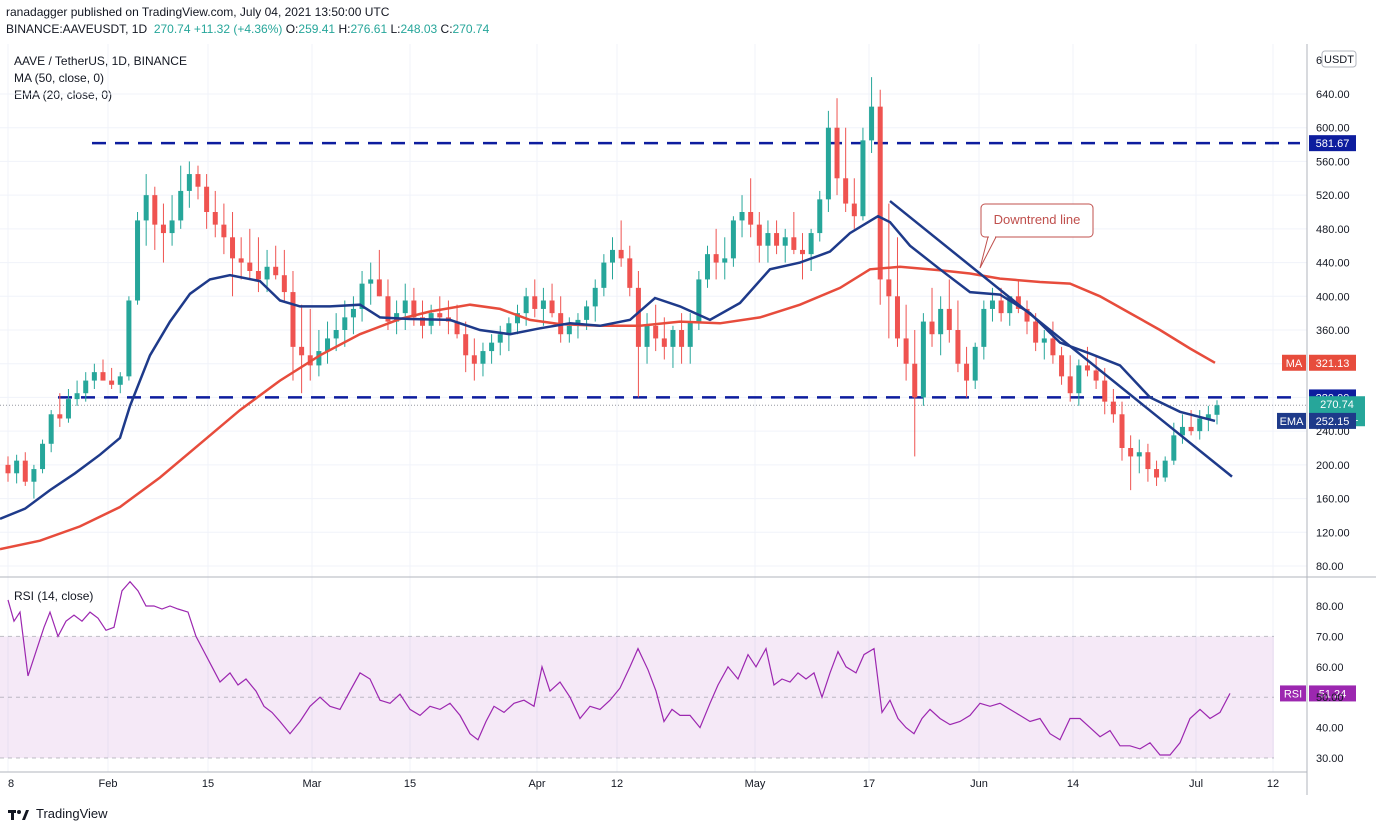  What do you see at coordinates (1333, 297) in the screenshot?
I see `price-tick: 400.00` at bounding box center [1333, 297].